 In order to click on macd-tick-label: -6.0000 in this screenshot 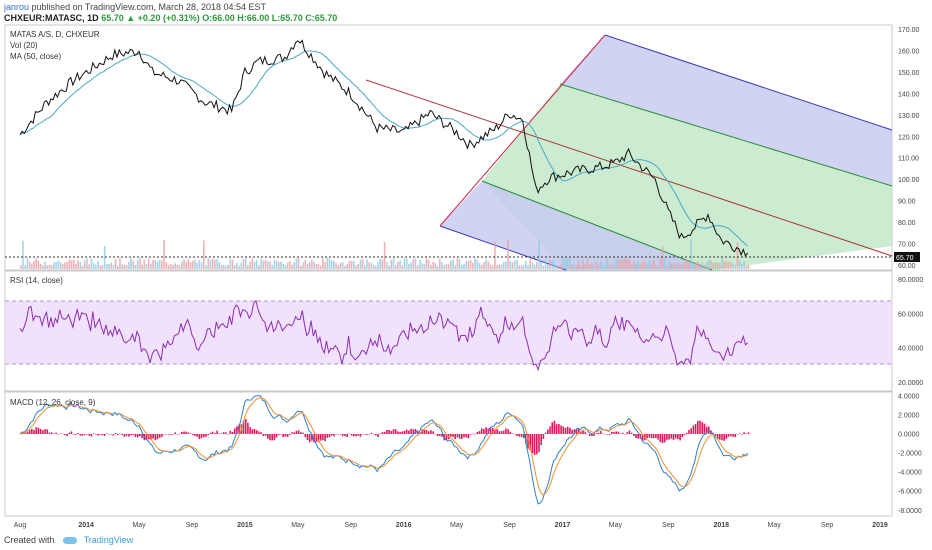, I will do `click(910, 492)`.